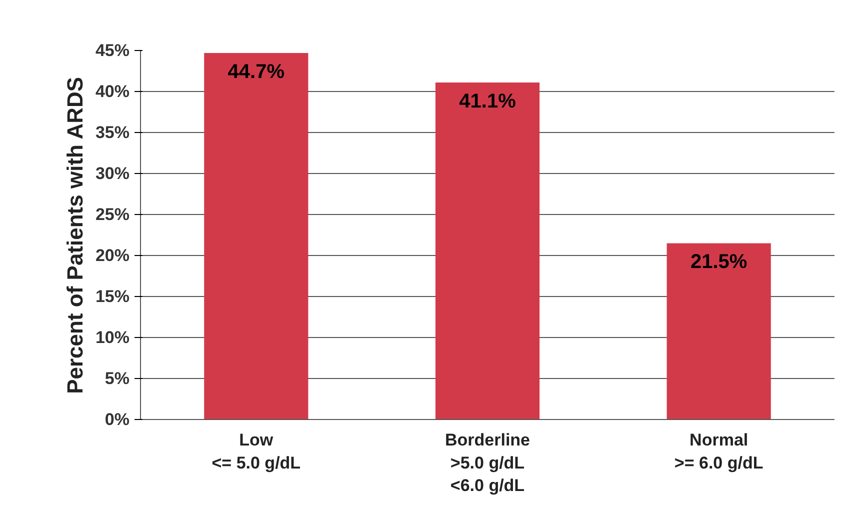 The image size is (846, 514). Describe the element at coordinates (112, 296) in the screenshot. I see `y-tick-label: 15%` at that location.